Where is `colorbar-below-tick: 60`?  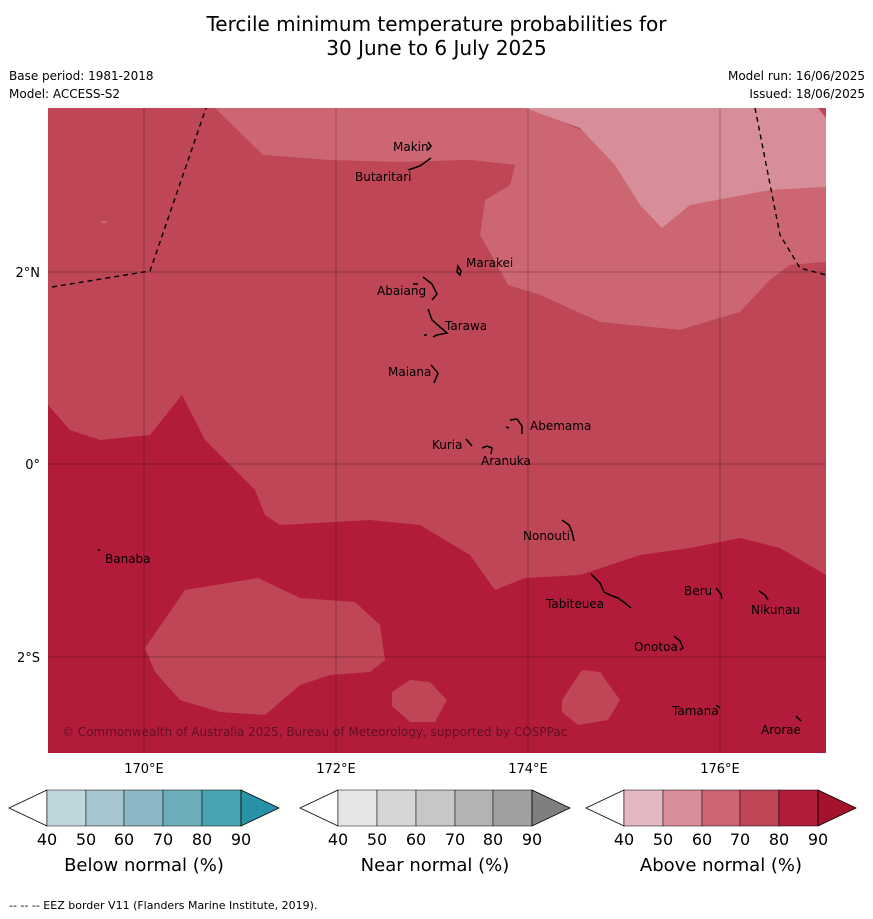
colorbar-below-tick: 60 is located at coordinates (124, 839).